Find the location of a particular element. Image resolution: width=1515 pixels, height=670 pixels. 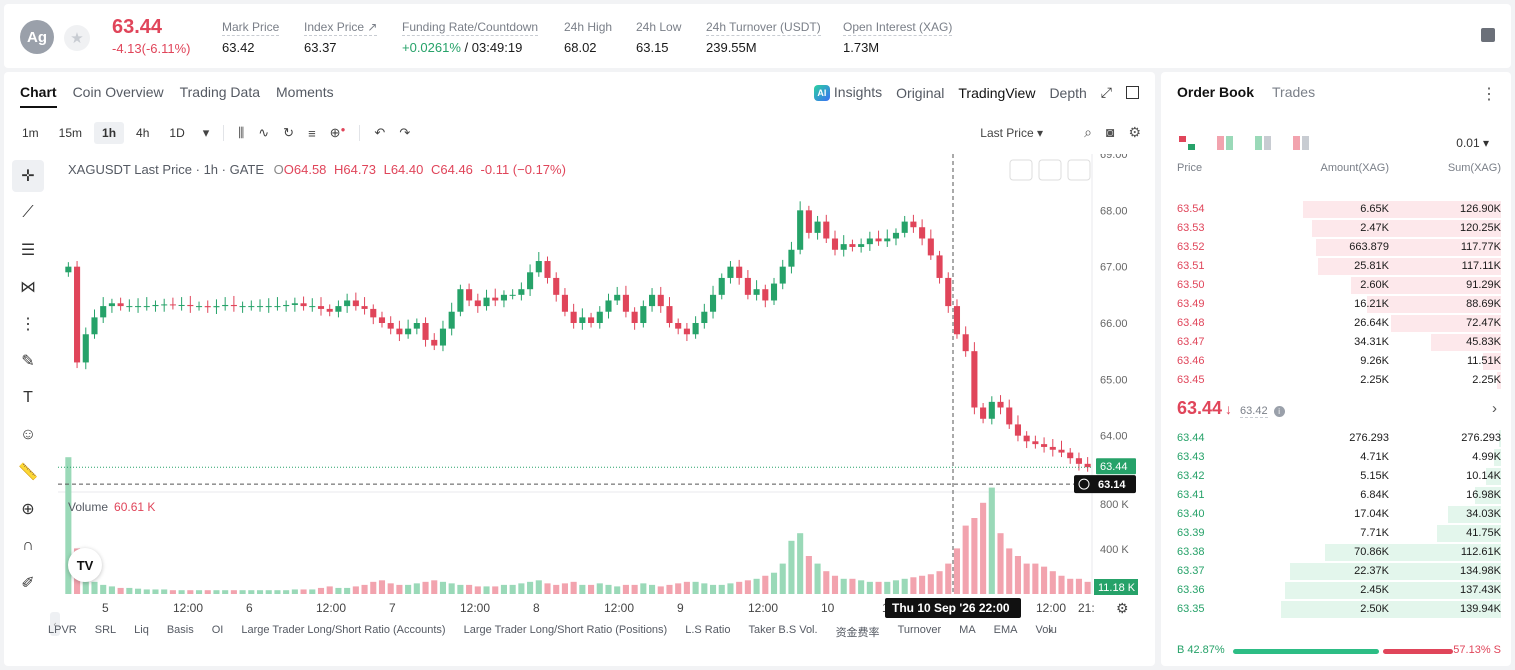

indicator-item: SRL is located at coordinates (105, 630).